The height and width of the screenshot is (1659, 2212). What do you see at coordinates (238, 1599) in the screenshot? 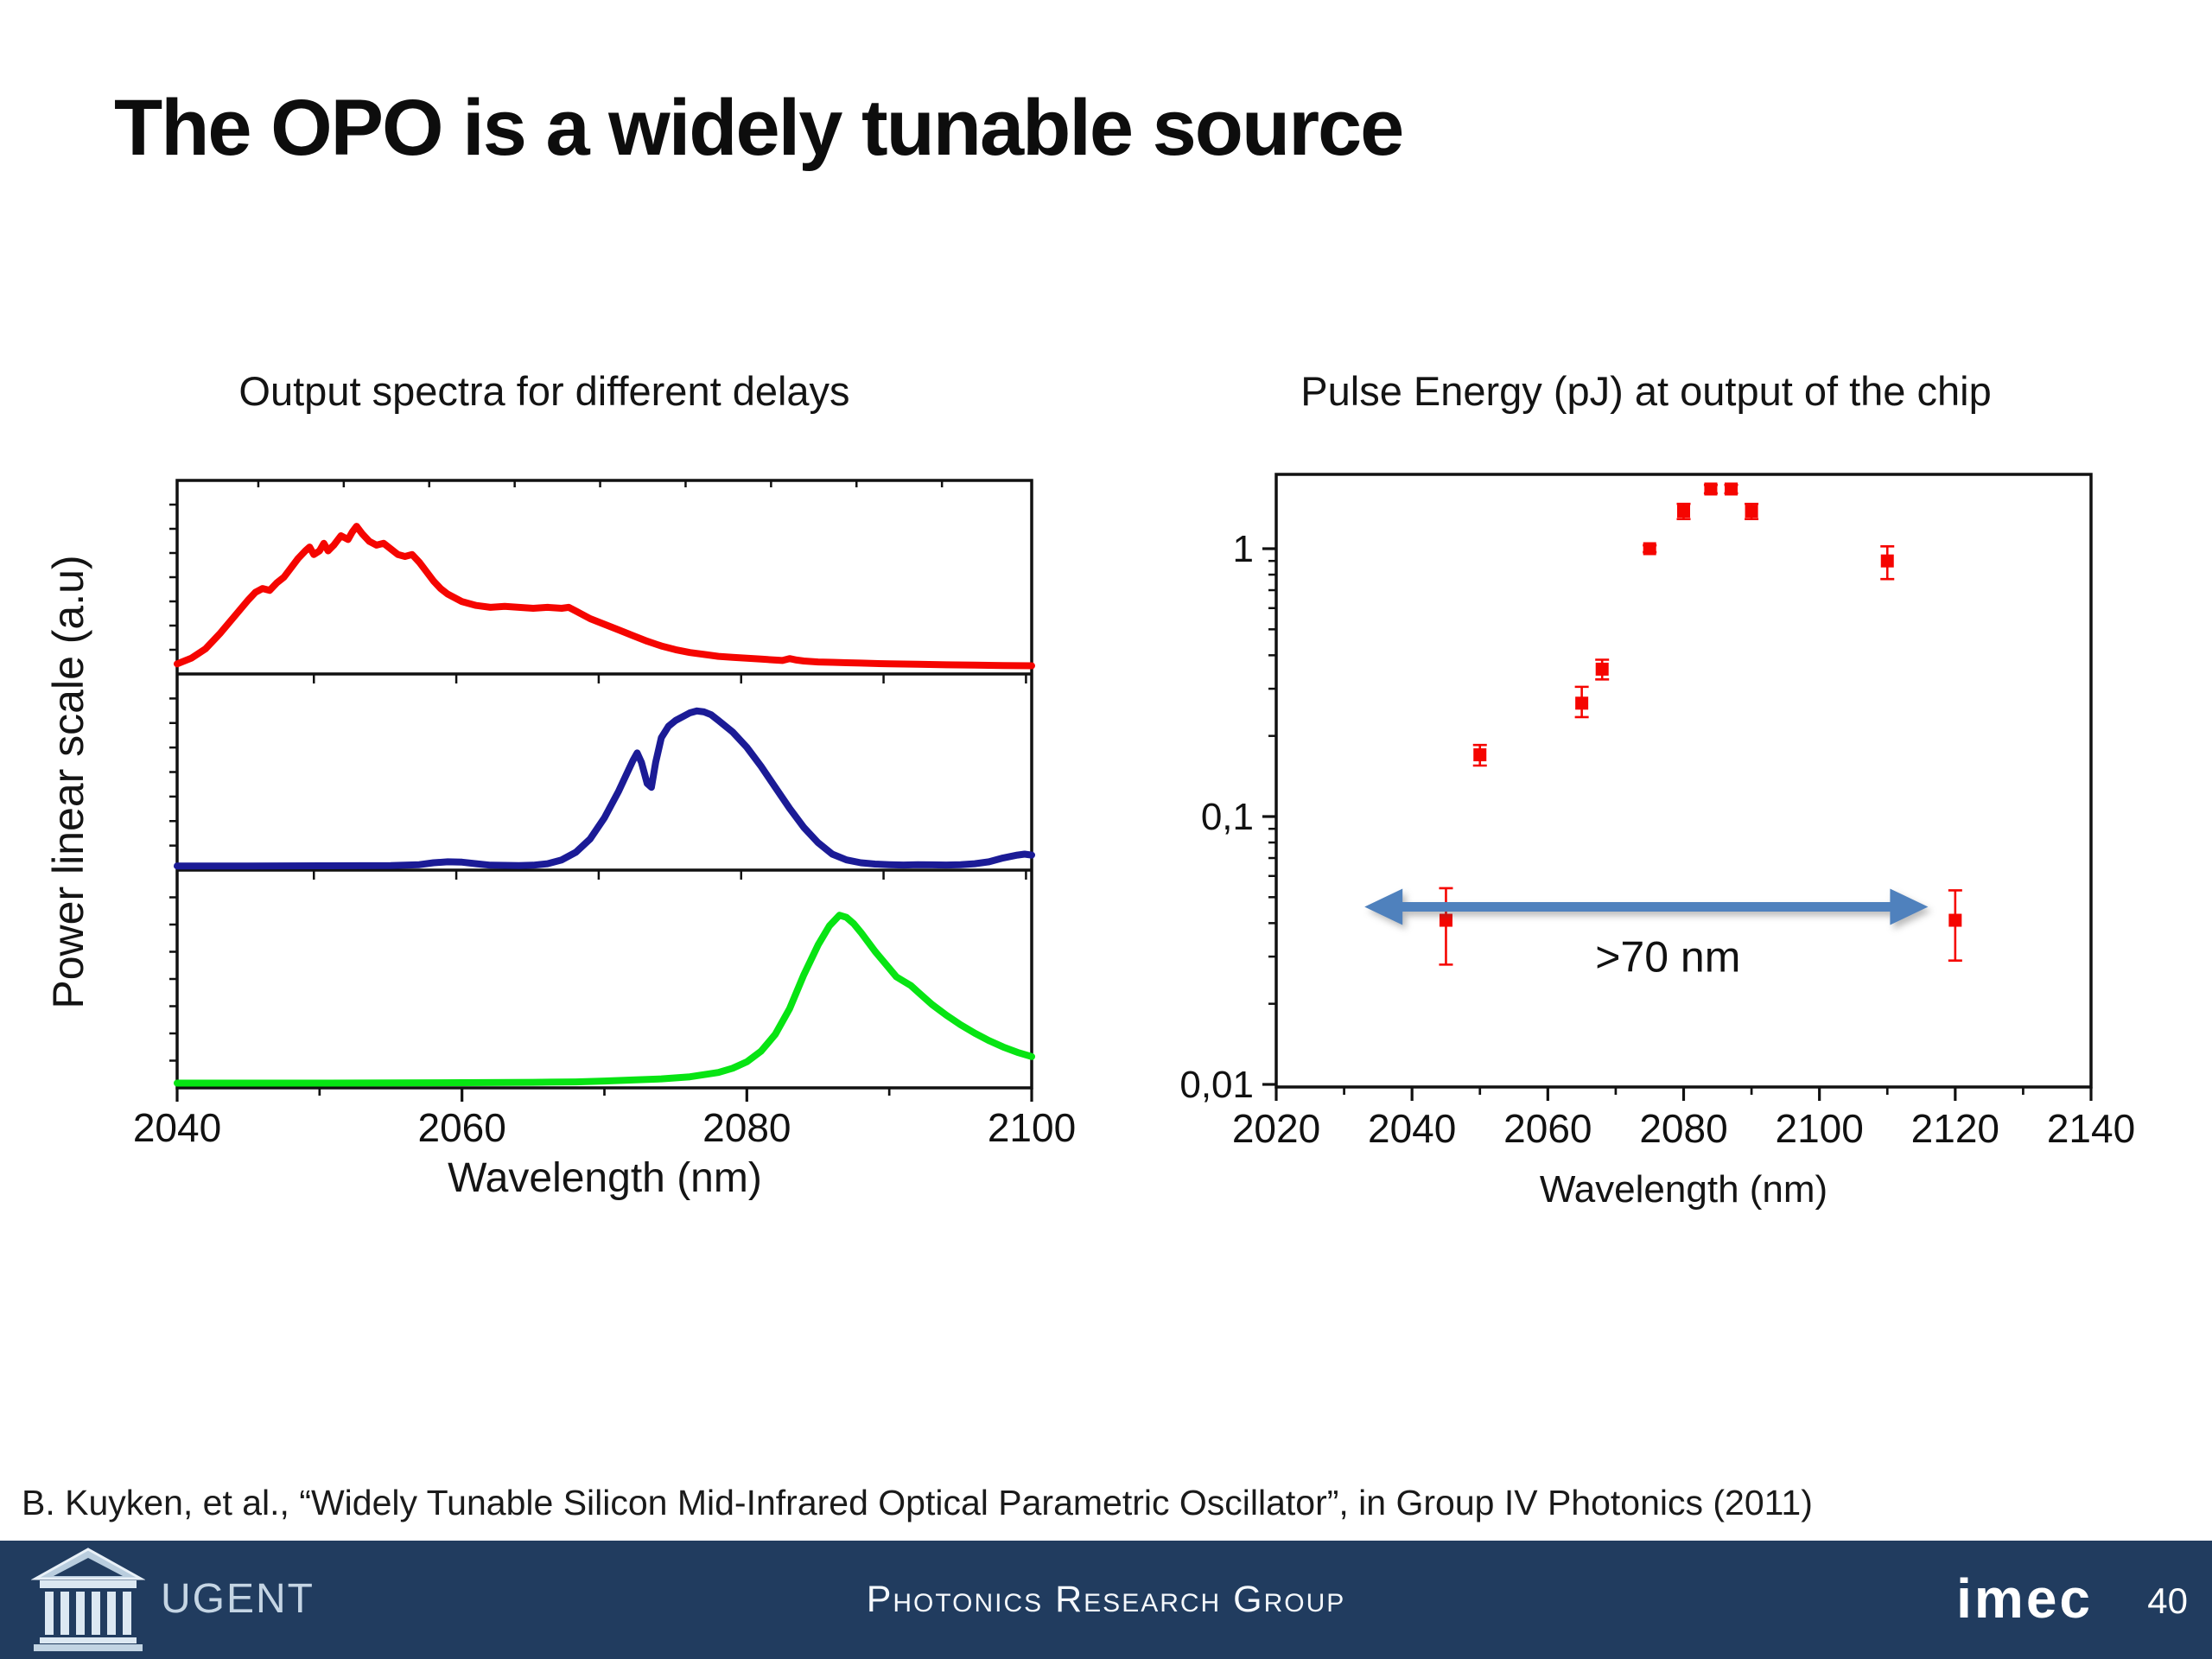
I see `ugent-logo-label: UGENT` at bounding box center [238, 1599].